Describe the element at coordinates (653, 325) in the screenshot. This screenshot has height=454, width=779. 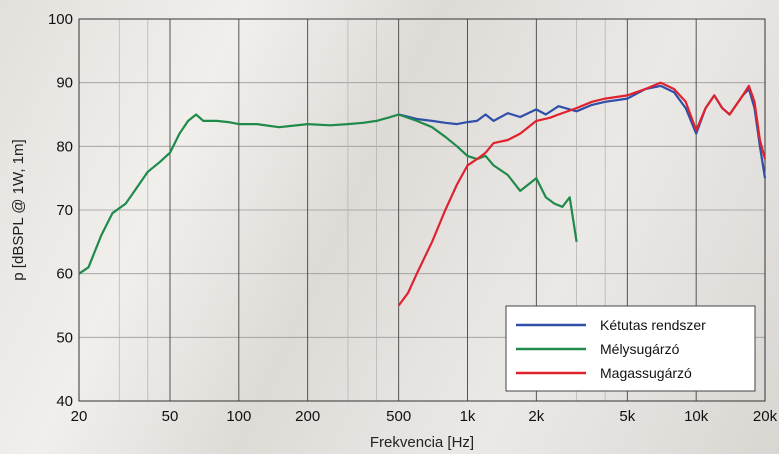
I see `legend-label: Kétutas rendszer` at that location.